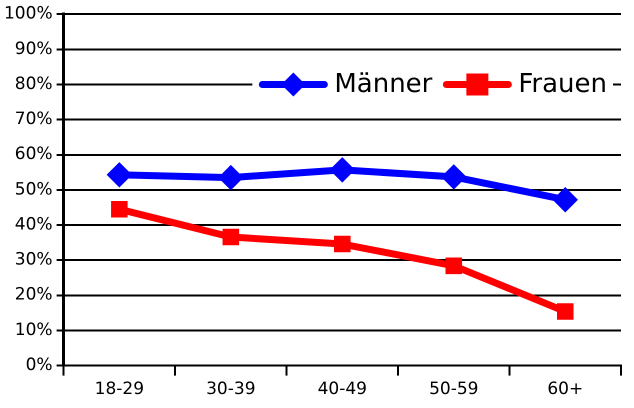 This screenshot has height=408, width=634. I want to click on y-tick-label: 80%, so click(33, 84).